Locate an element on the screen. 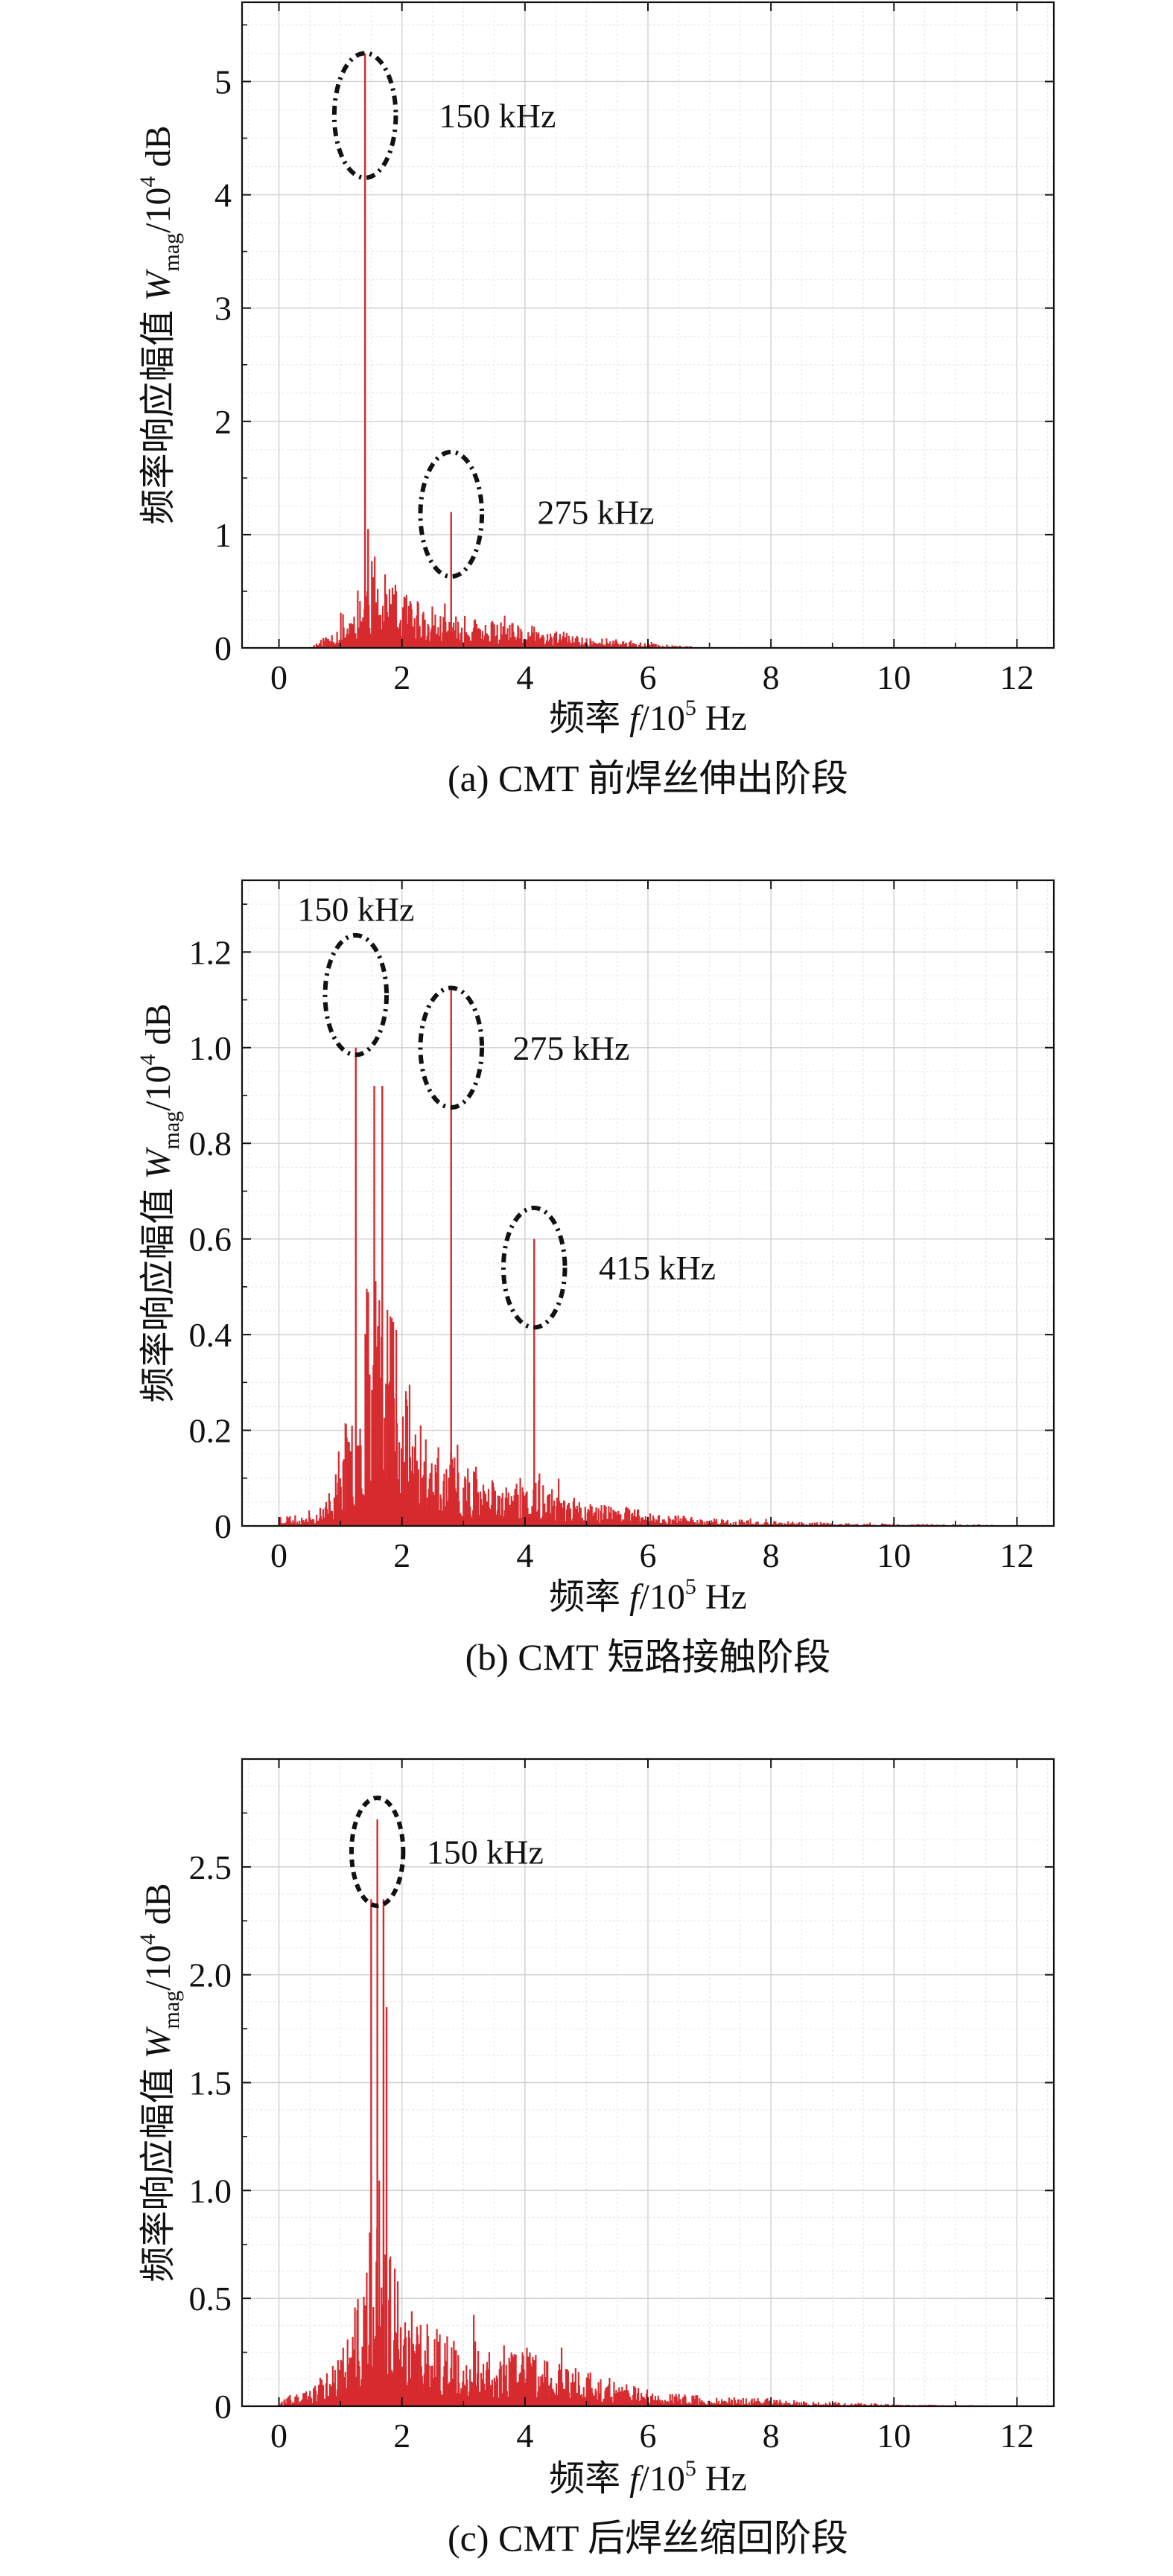  chart-caption: (b) CMT 短路接触阶段 is located at coordinates (648, 1657).